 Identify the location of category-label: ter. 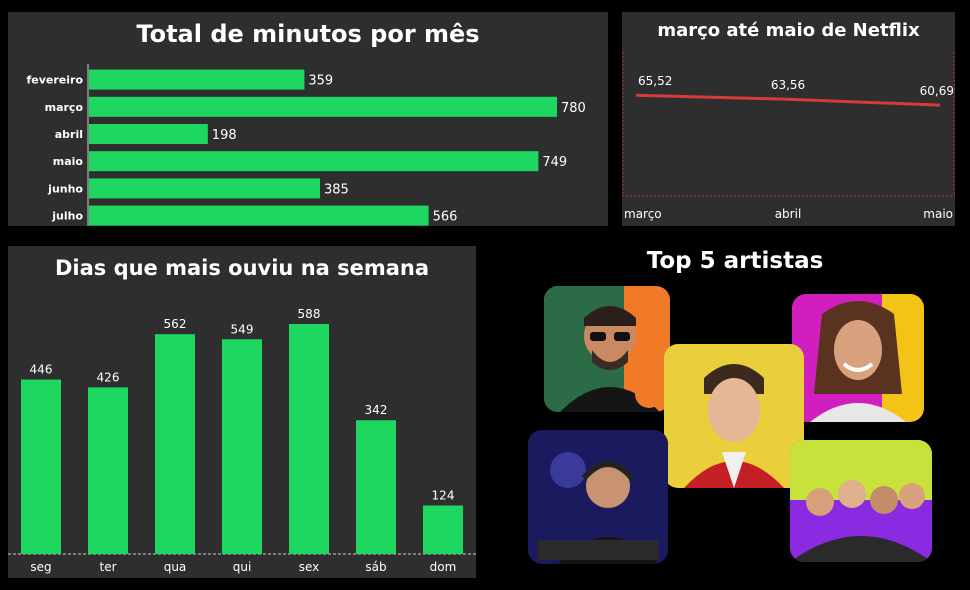
(107, 567).